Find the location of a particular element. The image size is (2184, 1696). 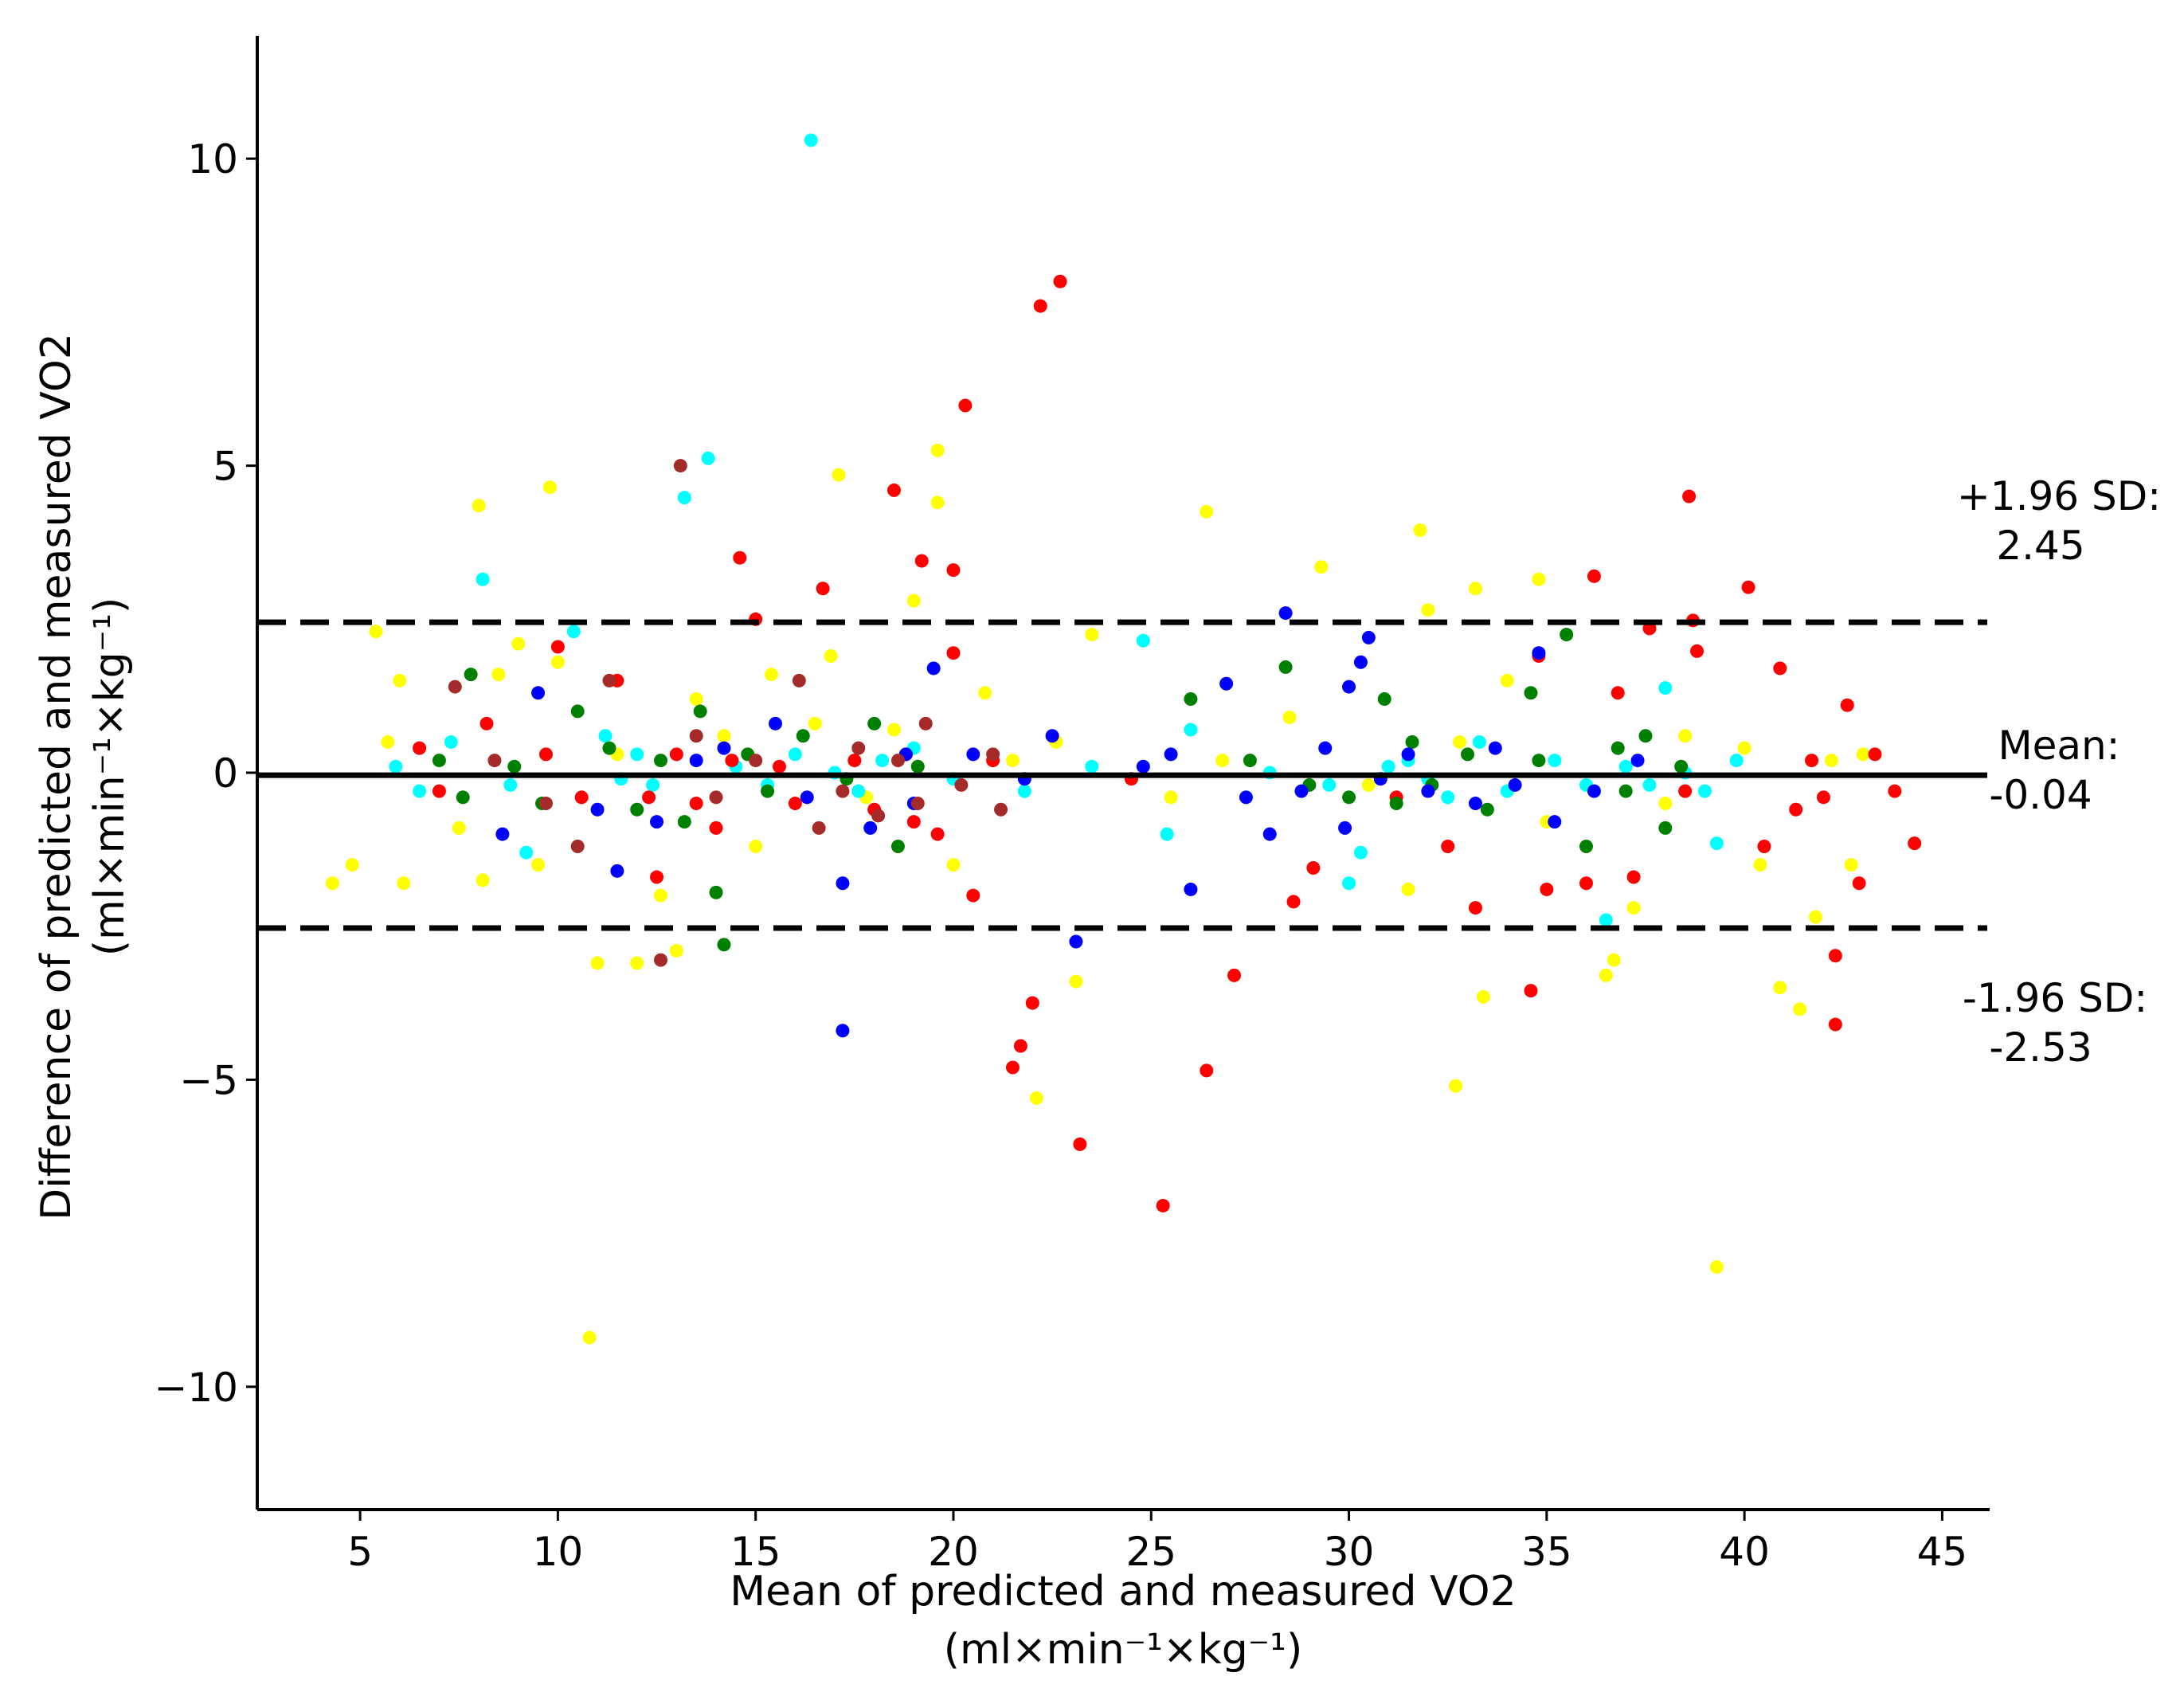

y-tick-label: 10 is located at coordinates (212, 159).